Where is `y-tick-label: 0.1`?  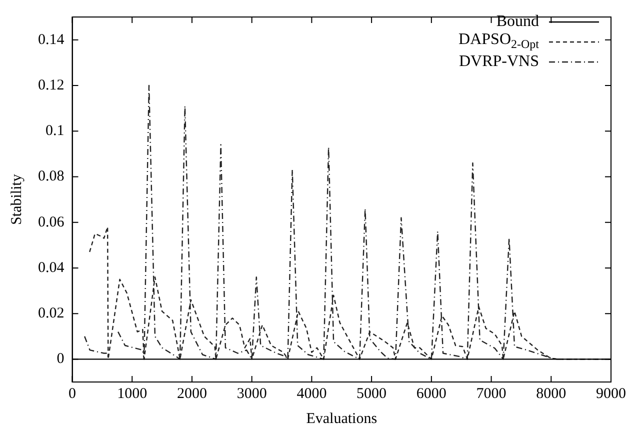
y-tick-label: 0.1 is located at coordinates (55, 131).